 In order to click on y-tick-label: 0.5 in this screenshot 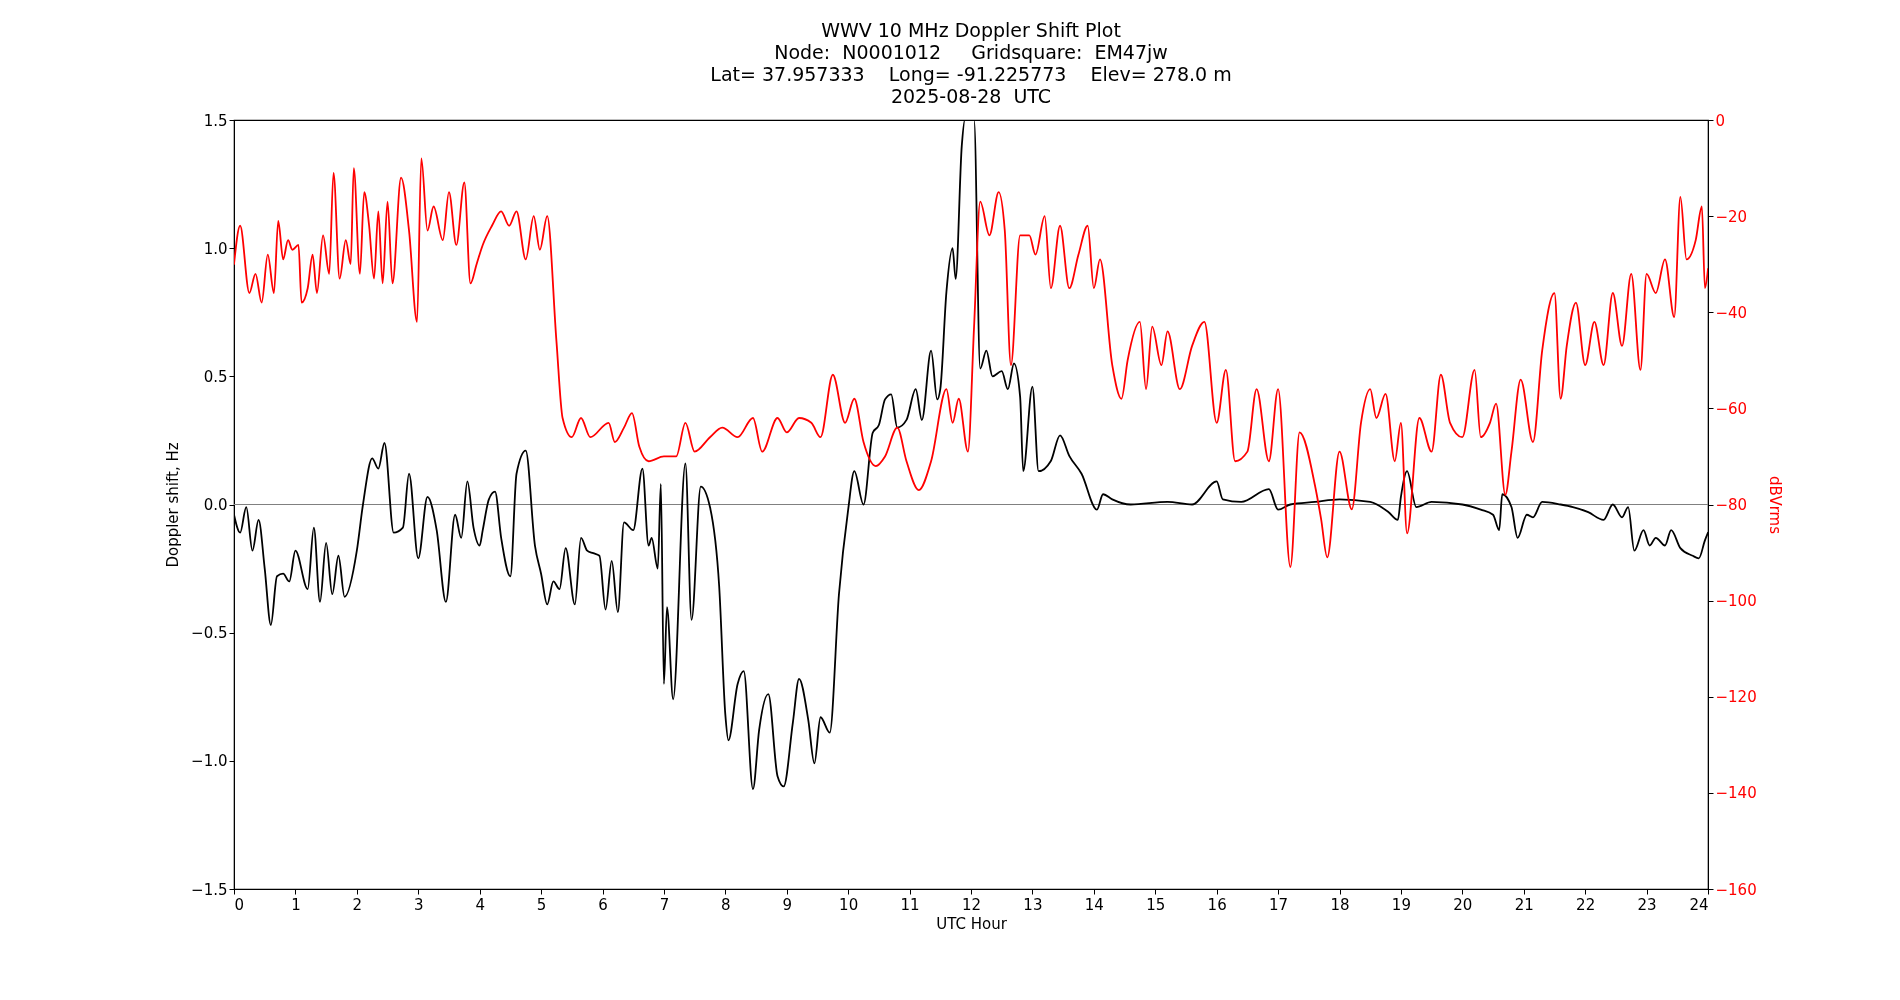, I will do `click(215, 376)`.